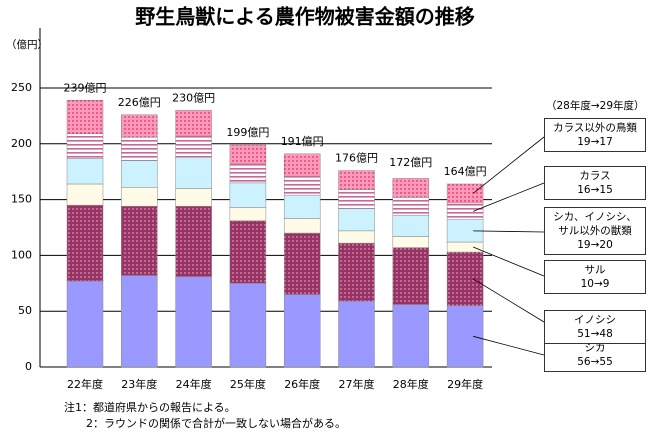 This screenshot has width=650, height=434. I want to click on y-axis-label: （億円）, so click(27, 44).